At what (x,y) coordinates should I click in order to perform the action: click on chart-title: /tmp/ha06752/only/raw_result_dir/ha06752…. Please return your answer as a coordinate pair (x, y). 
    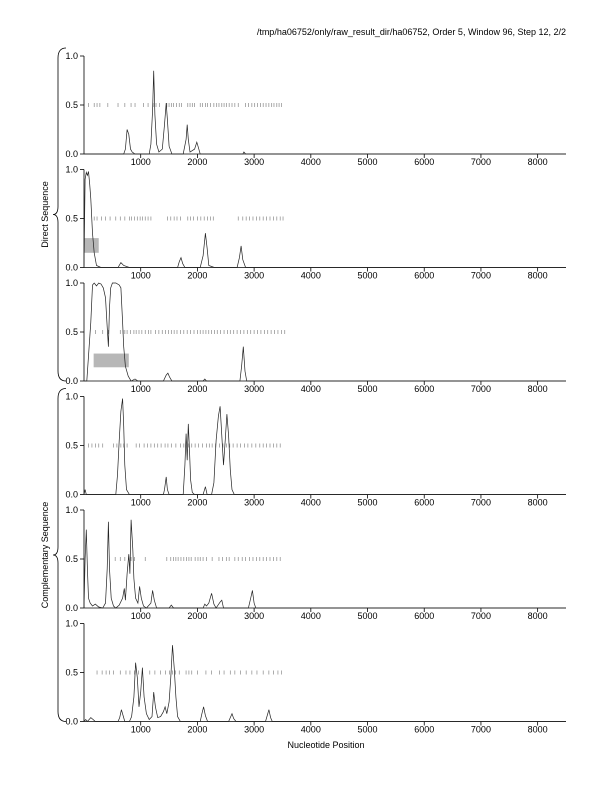
    Looking at the image, I should click on (411, 32).